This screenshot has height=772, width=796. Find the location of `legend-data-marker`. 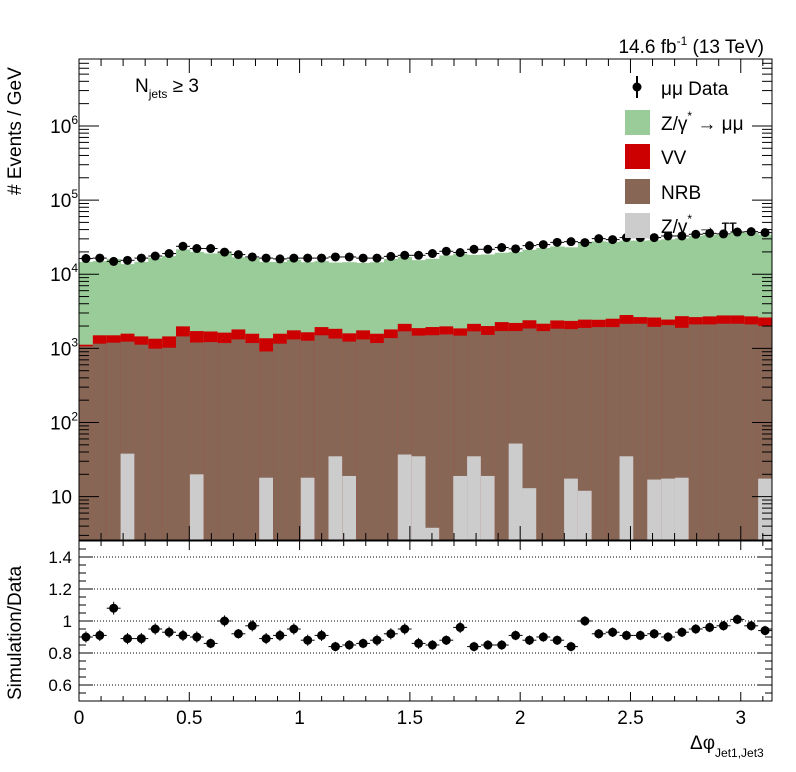

legend-data-marker is located at coordinates (637, 87).